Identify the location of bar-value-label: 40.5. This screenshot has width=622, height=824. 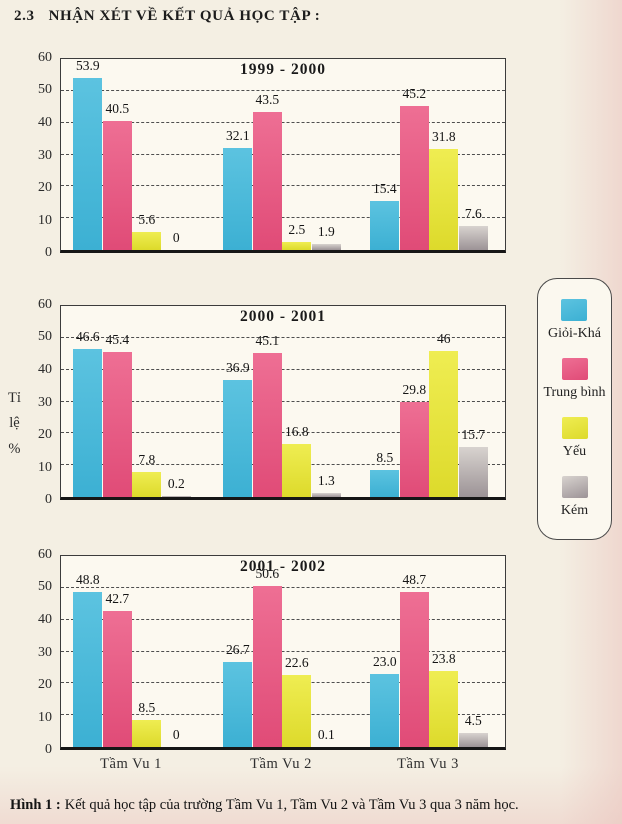
(117, 109).